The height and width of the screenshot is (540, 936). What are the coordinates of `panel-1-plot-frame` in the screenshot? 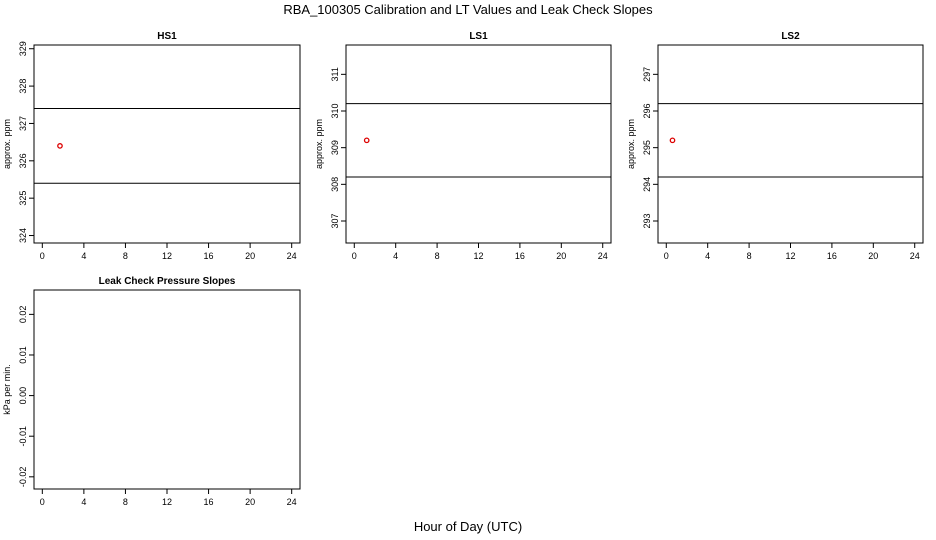 It's located at (167, 144).